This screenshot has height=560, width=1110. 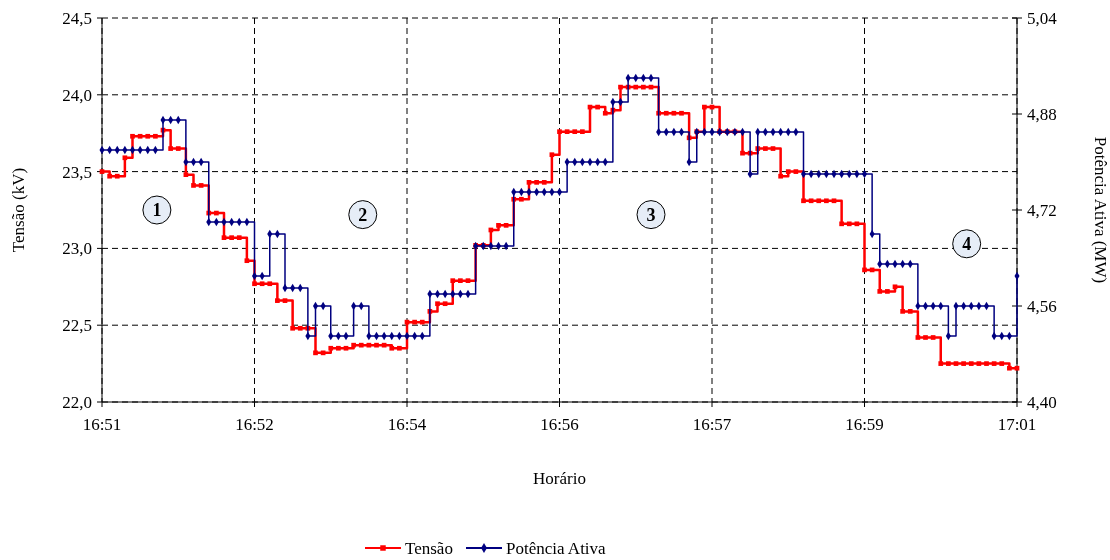 I want to click on y-tick-label: 23,5, so click(x=77, y=172).